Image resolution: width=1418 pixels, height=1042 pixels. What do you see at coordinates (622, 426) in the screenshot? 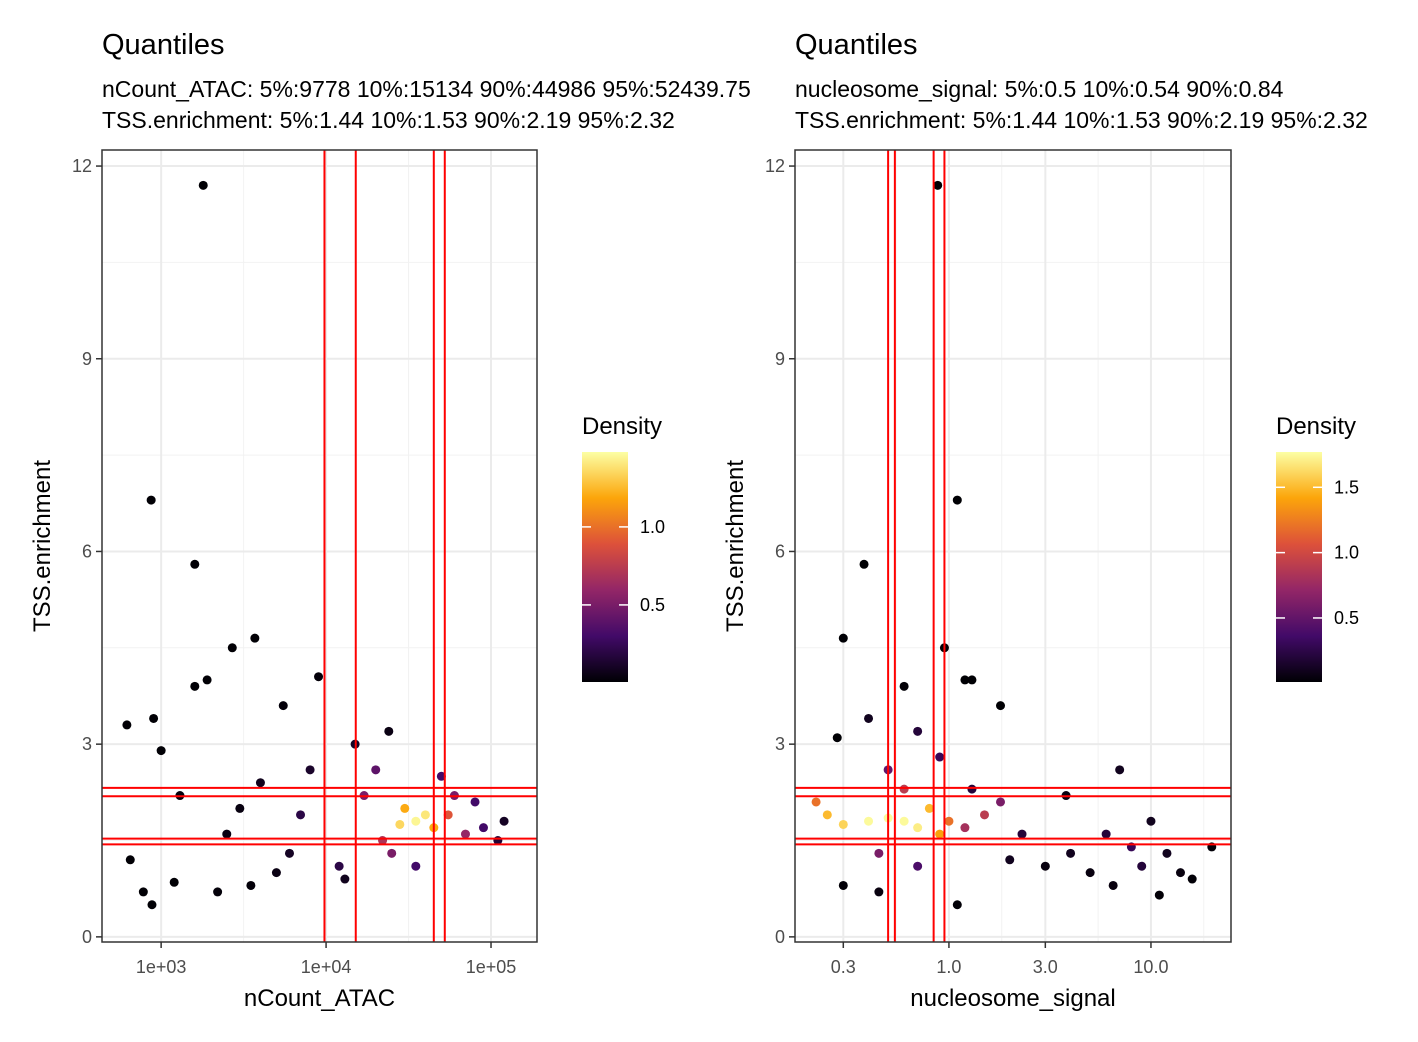
I see `legend-title: Density` at bounding box center [622, 426].